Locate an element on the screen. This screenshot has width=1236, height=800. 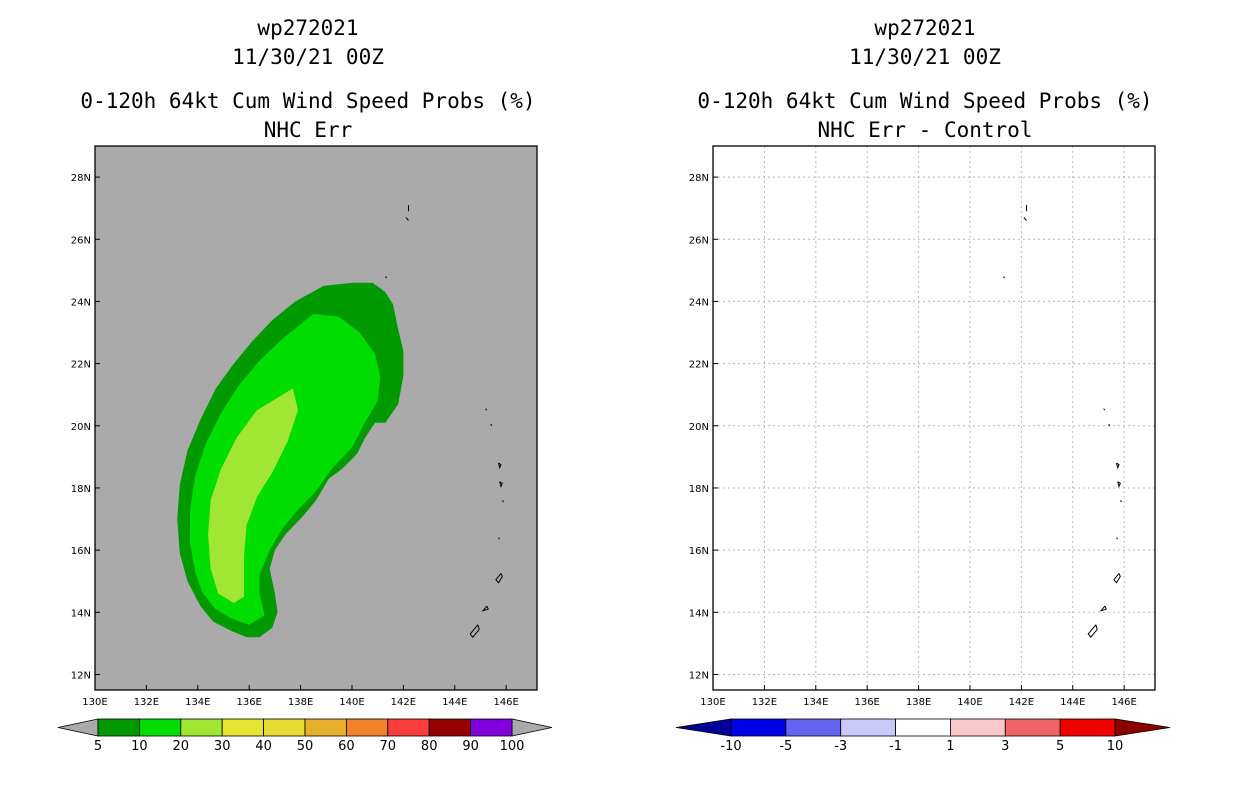
colorbar-label: -5 is located at coordinates (785, 746).